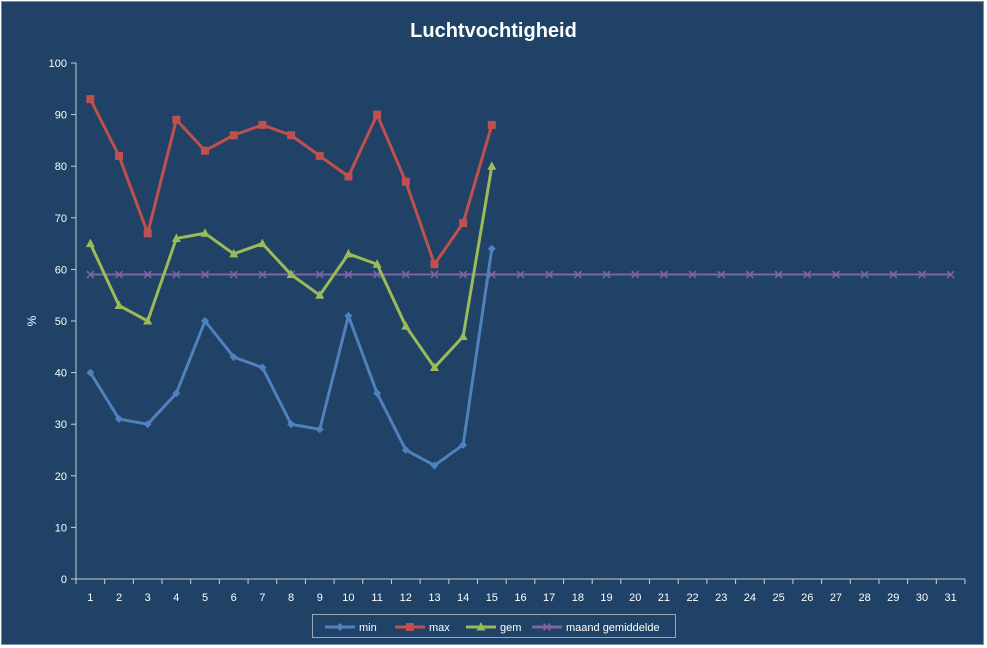 This screenshot has width=987, height=648. What do you see at coordinates (291, 598) in the screenshot?
I see `x-tick-label: 8` at bounding box center [291, 598].